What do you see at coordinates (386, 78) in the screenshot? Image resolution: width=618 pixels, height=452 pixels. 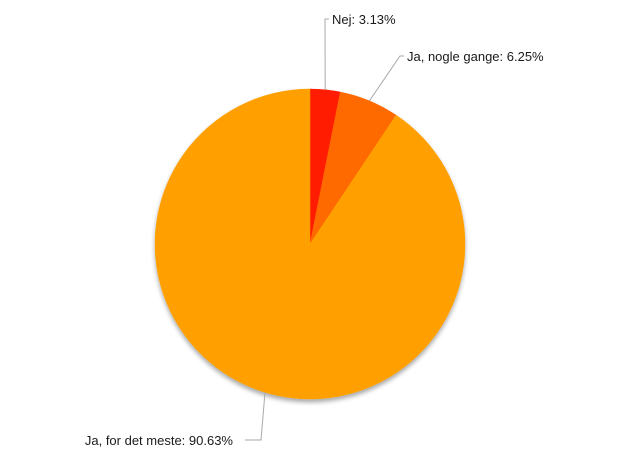 I see `leader-line-ja-nogle-gange` at bounding box center [386, 78].